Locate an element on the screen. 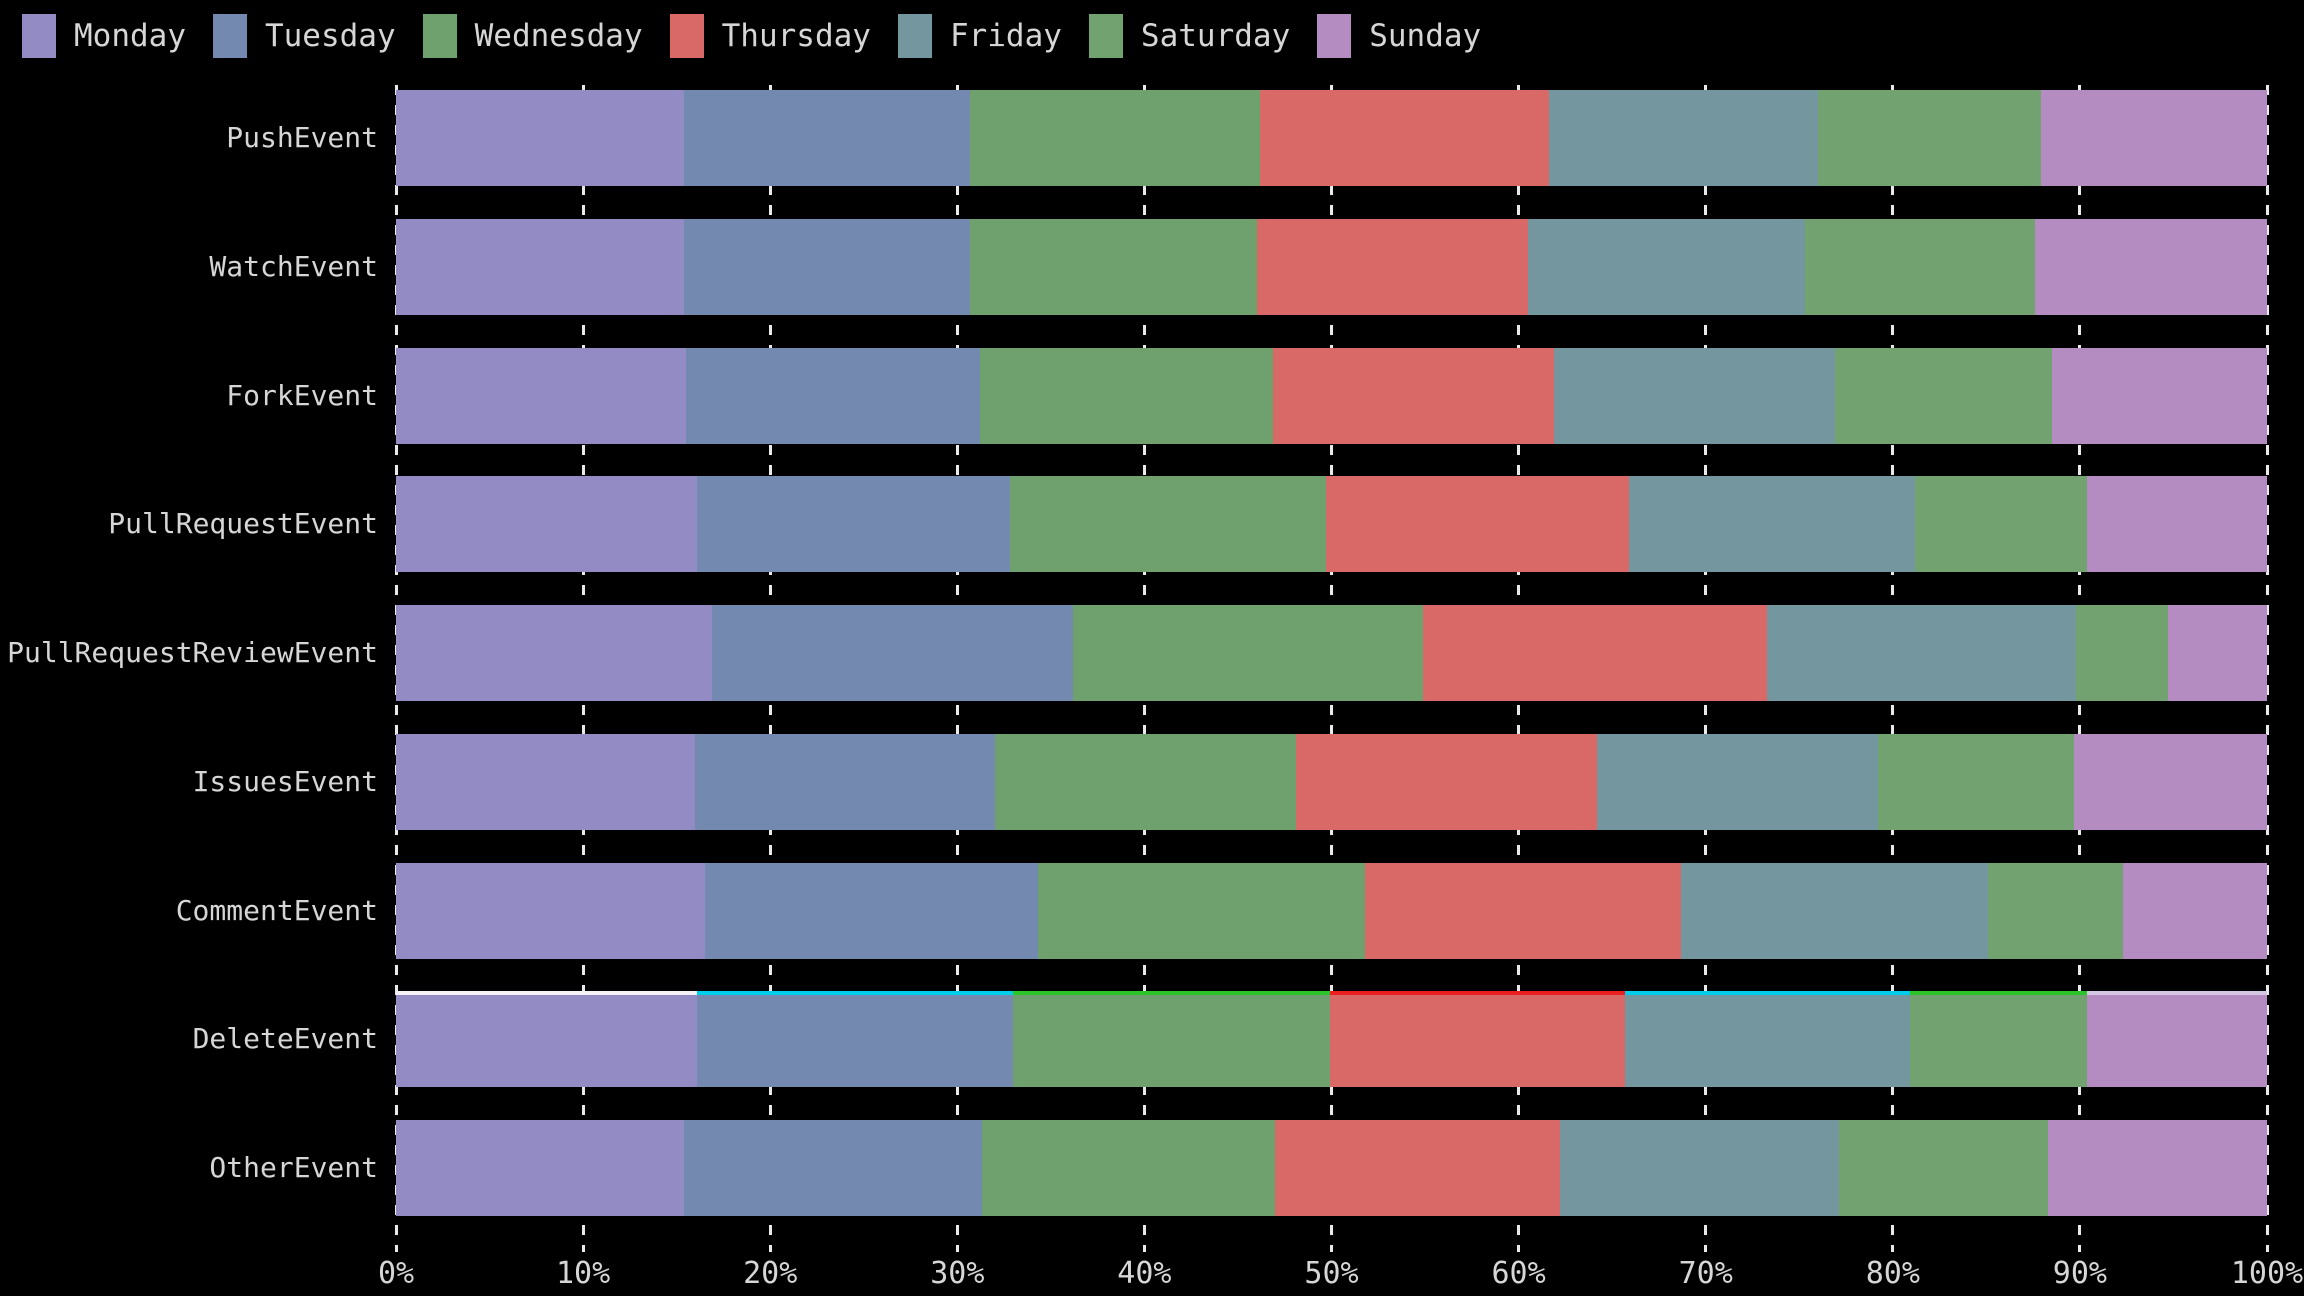 The image size is (2304, 1296). bar-row-pullrequestevent is located at coordinates (1331, 524).